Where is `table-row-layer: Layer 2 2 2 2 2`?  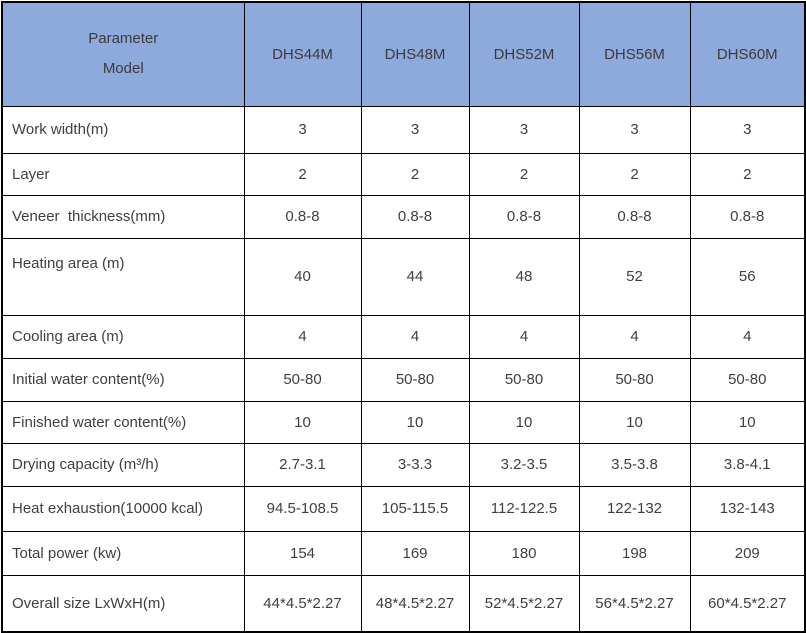 table-row-layer: Layer 2 2 2 2 2 is located at coordinates (403, 174).